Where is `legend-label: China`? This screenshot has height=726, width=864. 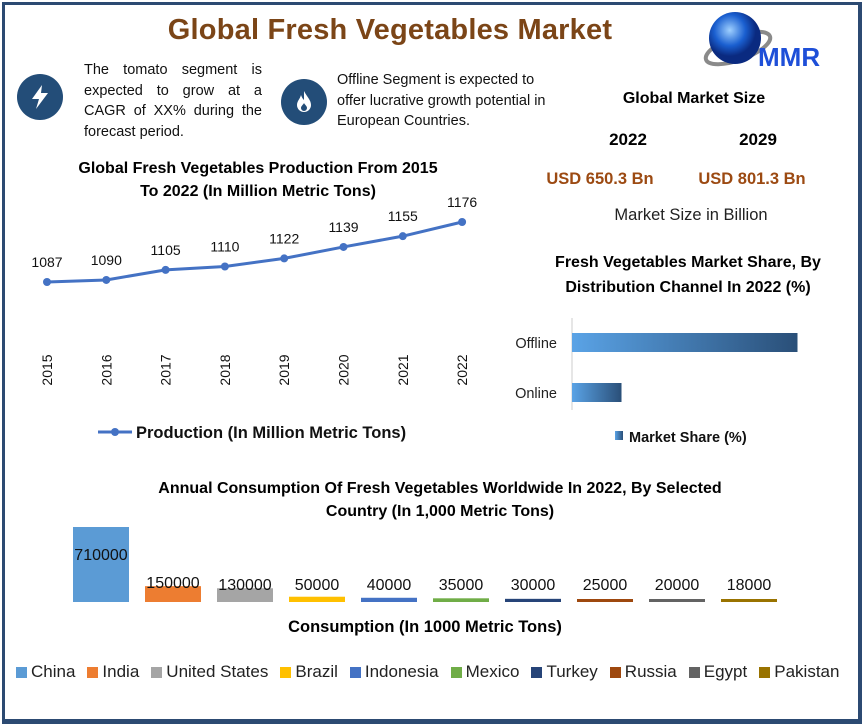 legend-label: China is located at coordinates (53, 671).